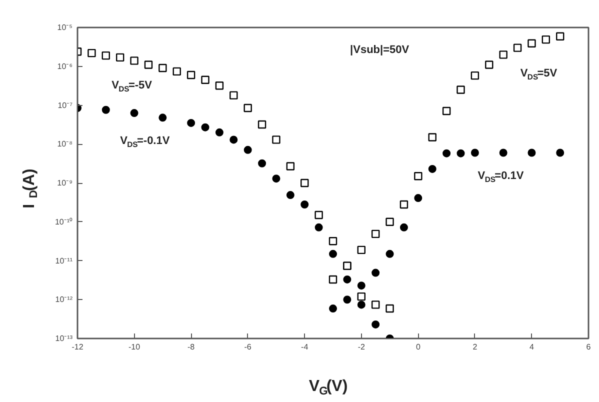 Image resolution: width=599 pixels, height=402 pixels. Describe the element at coordinates (134, 347) in the screenshot. I see `x-tick-label: -10` at that location.